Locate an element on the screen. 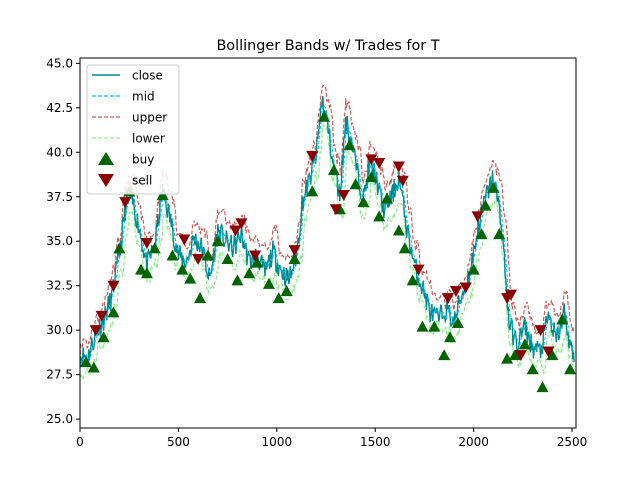 The height and width of the screenshot is (480, 640). x-tick-label: 2000 is located at coordinates (473, 442).